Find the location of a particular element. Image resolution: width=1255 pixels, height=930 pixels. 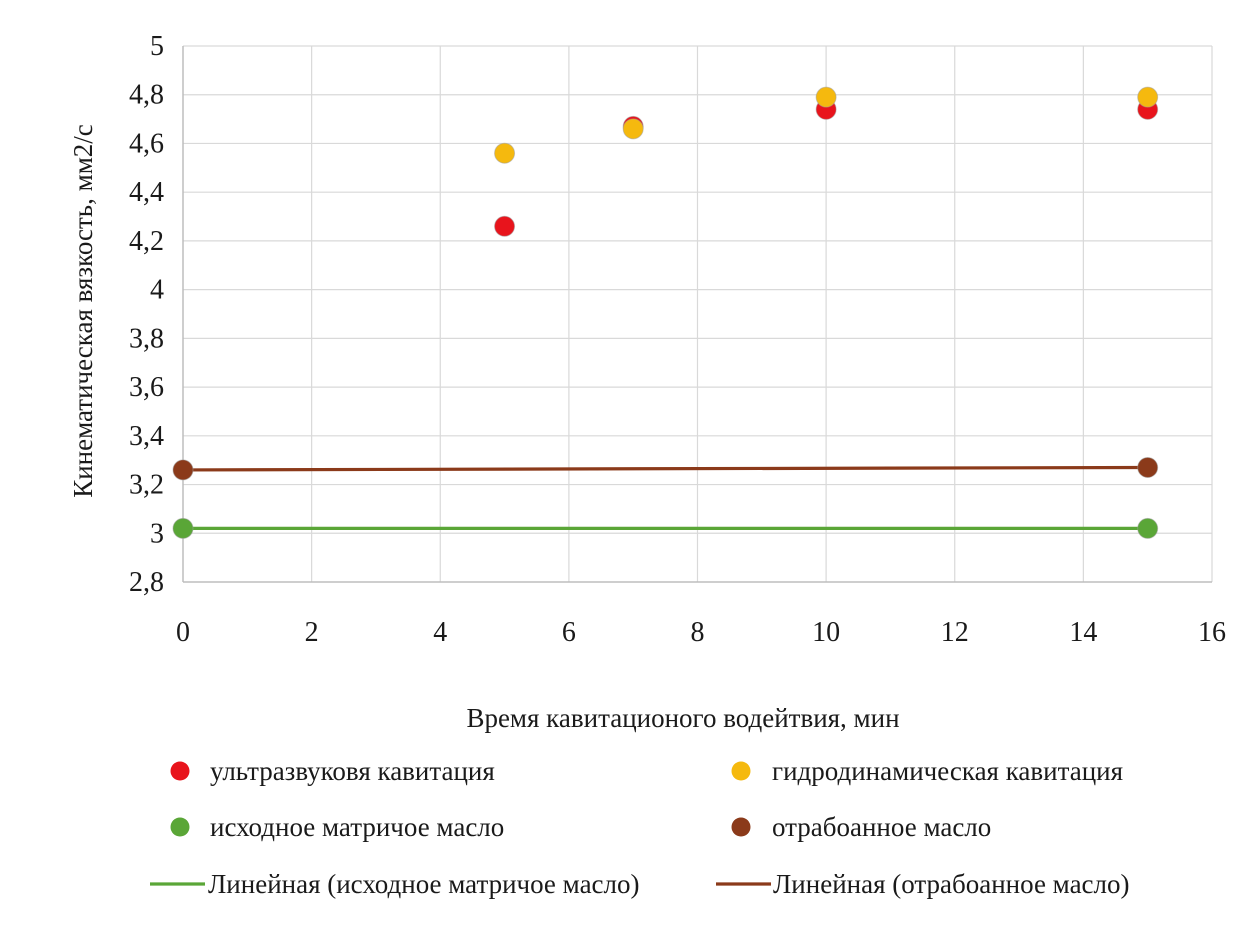

y-tick-label: 4,6 is located at coordinates (146, 143).